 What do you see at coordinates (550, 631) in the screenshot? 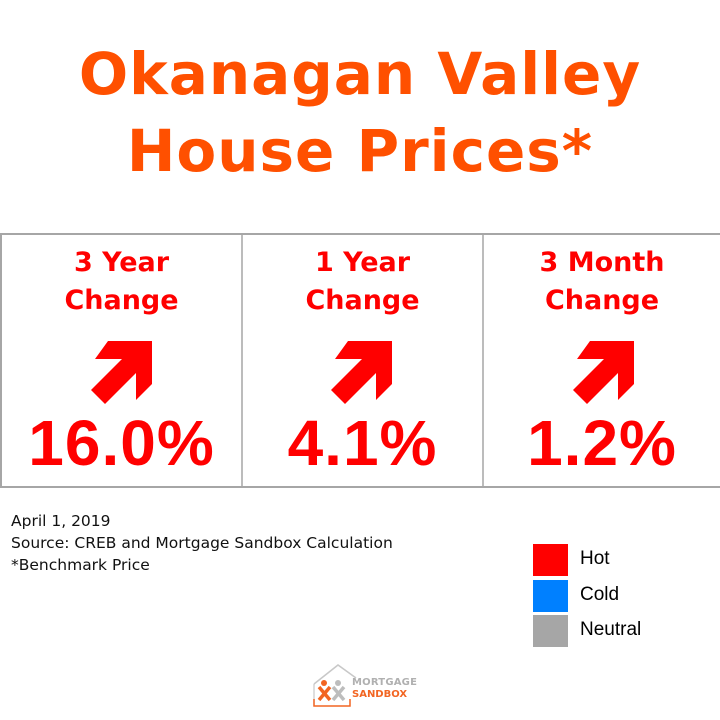
I see `neutral-swatch` at bounding box center [550, 631].